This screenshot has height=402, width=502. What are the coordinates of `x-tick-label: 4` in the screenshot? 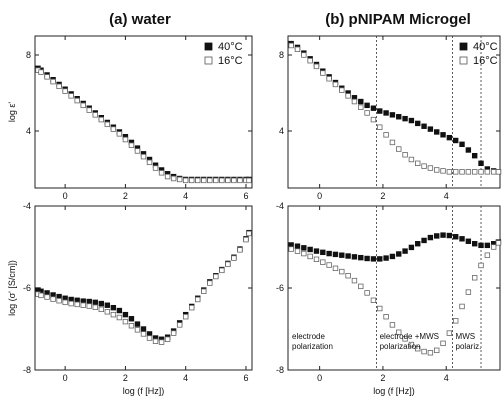 It's located at (185, 378).